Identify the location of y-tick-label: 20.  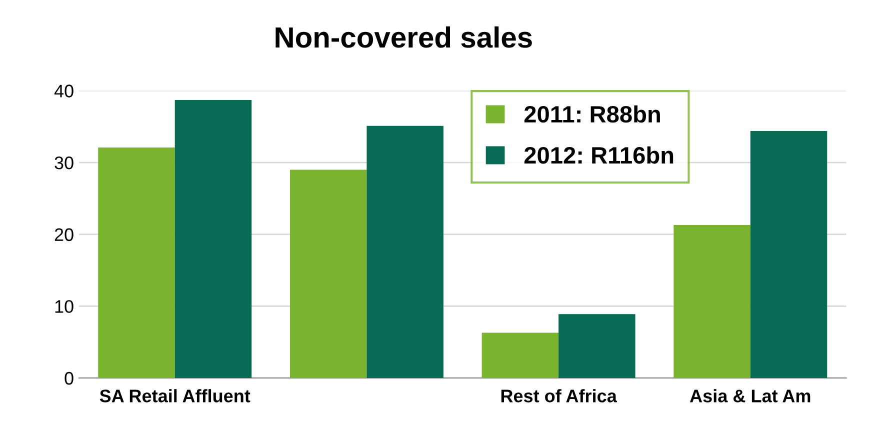
(64, 235).